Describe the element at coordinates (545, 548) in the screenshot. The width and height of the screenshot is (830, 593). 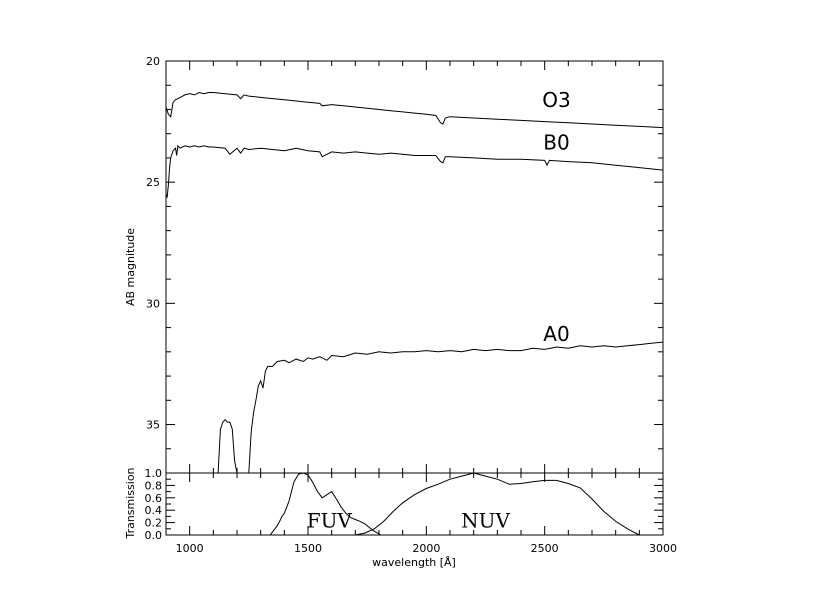
I see `x-tick-label: 2500` at that location.